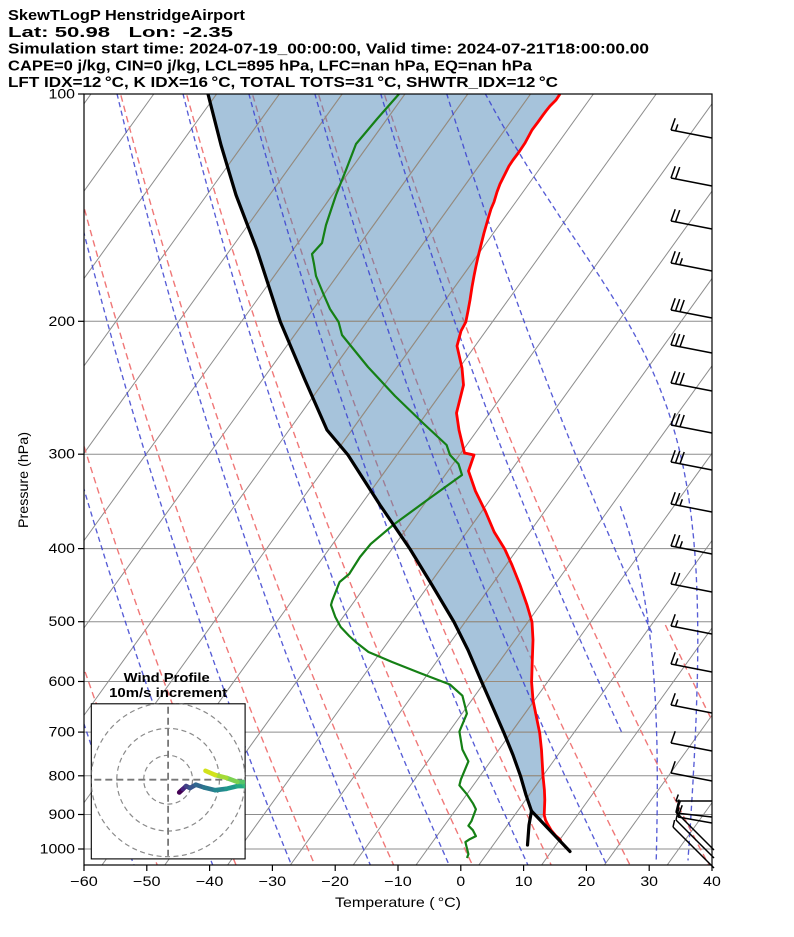 The image size is (794, 937). Describe the element at coordinates (712, 881) in the screenshot. I see `svg-text: 40` at that location.